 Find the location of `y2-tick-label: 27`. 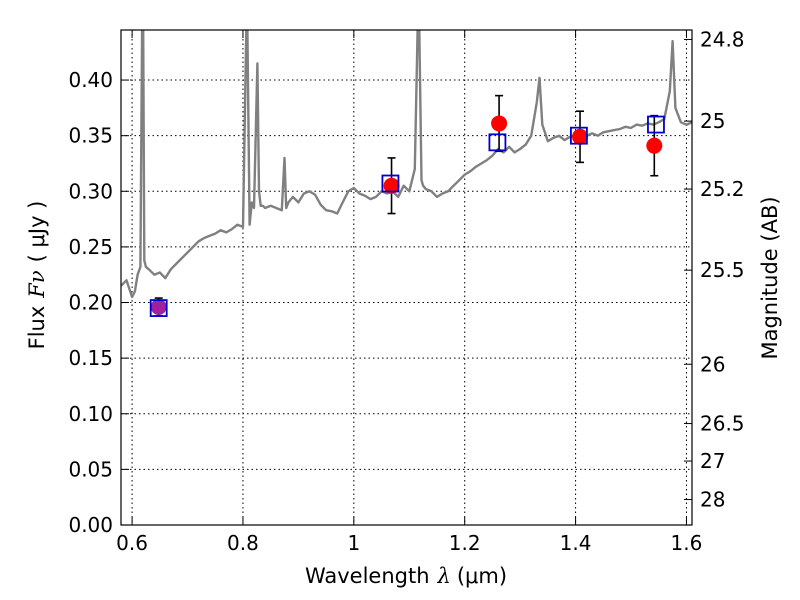

y2-tick-label: 27 is located at coordinates (712, 461).